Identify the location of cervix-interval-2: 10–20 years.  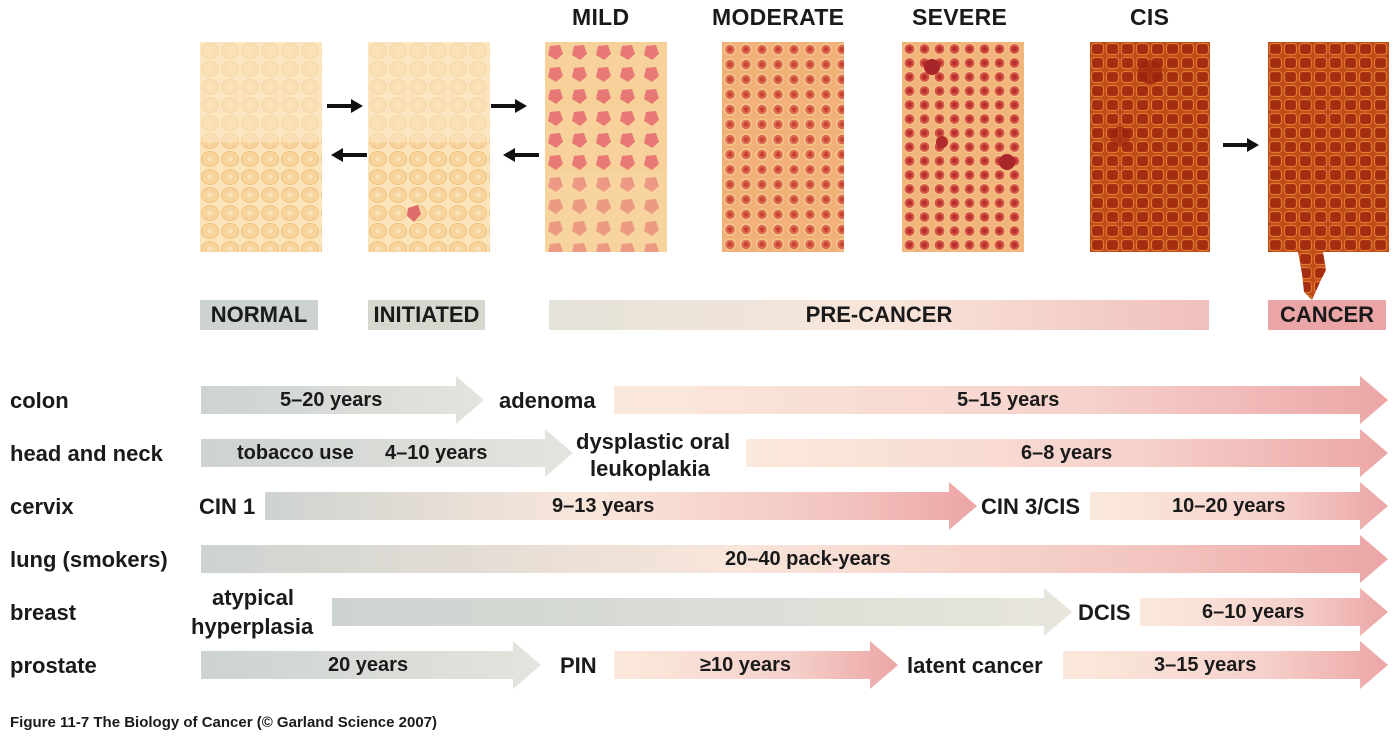
(1229, 506).